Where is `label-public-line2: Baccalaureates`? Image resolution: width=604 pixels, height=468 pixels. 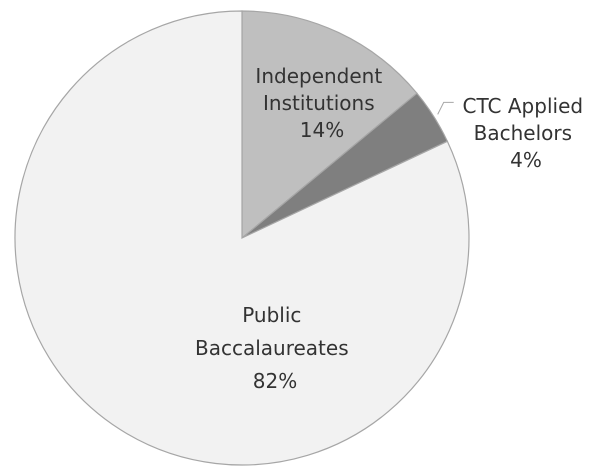
label-public-line2: Baccalaureates is located at coordinates (272, 348).